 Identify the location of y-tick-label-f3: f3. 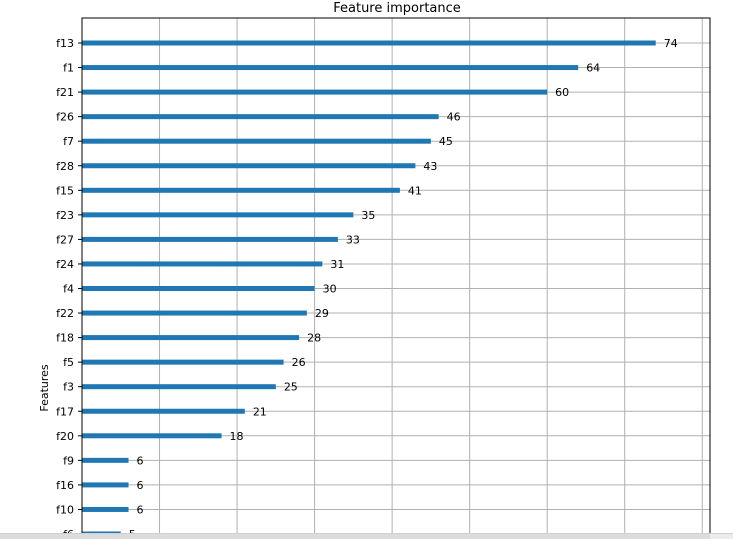
(68, 387).